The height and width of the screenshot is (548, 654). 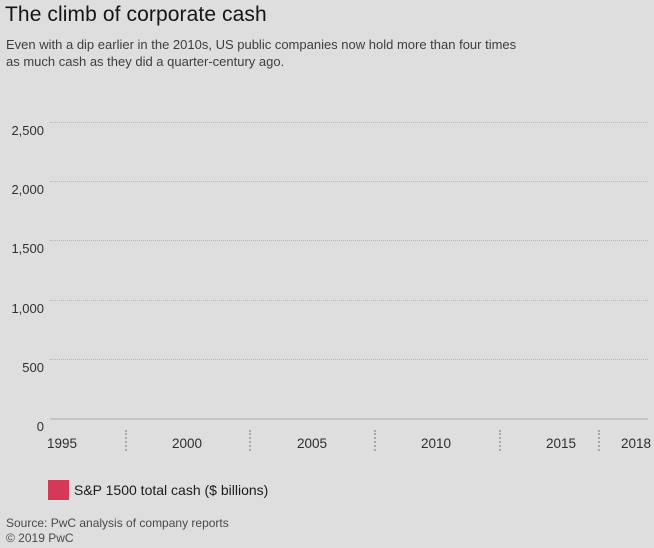 I want to click on x-tick-label: 2005, so click(x=312, y=443).